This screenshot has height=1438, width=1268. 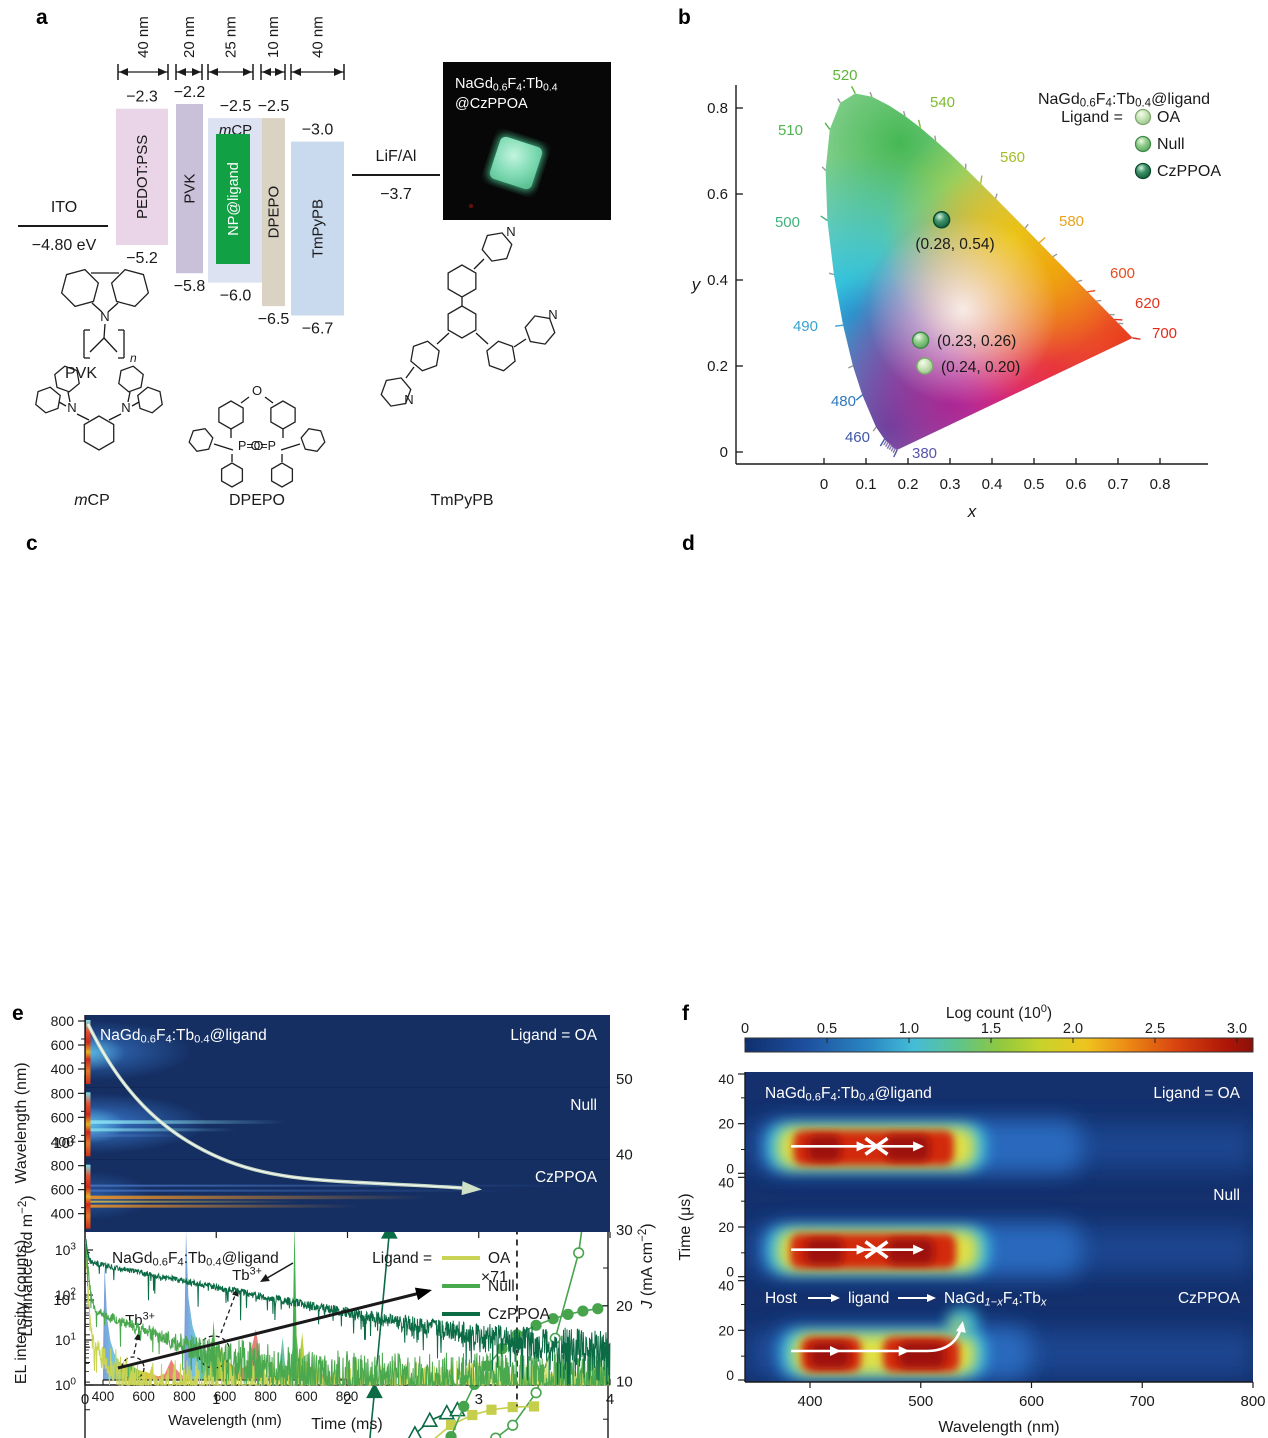 I want to click on wavelength-tick-label: 400, so click(x=809, y=1401).